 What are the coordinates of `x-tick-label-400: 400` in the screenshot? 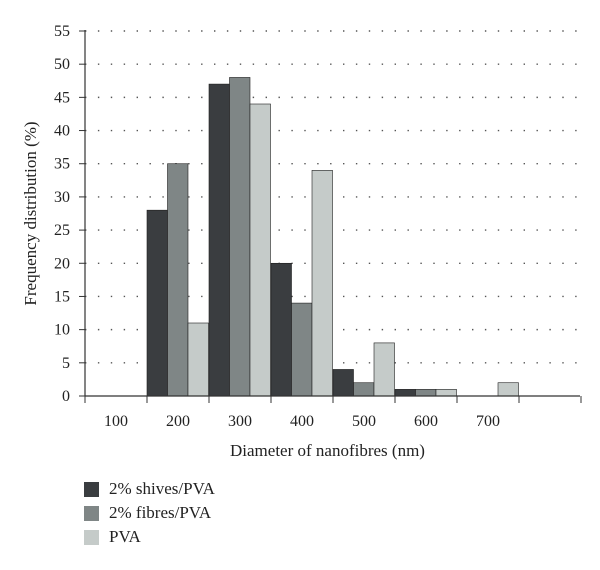 It's located at (302, 421).